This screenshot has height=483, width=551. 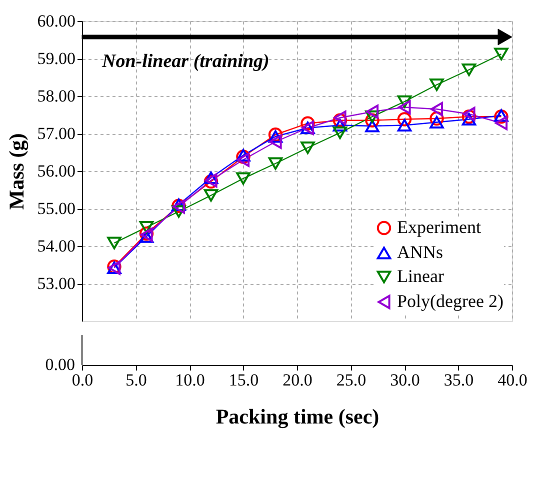 I want to click on y-tick-label: 55.00, so click(x=56, y=208).